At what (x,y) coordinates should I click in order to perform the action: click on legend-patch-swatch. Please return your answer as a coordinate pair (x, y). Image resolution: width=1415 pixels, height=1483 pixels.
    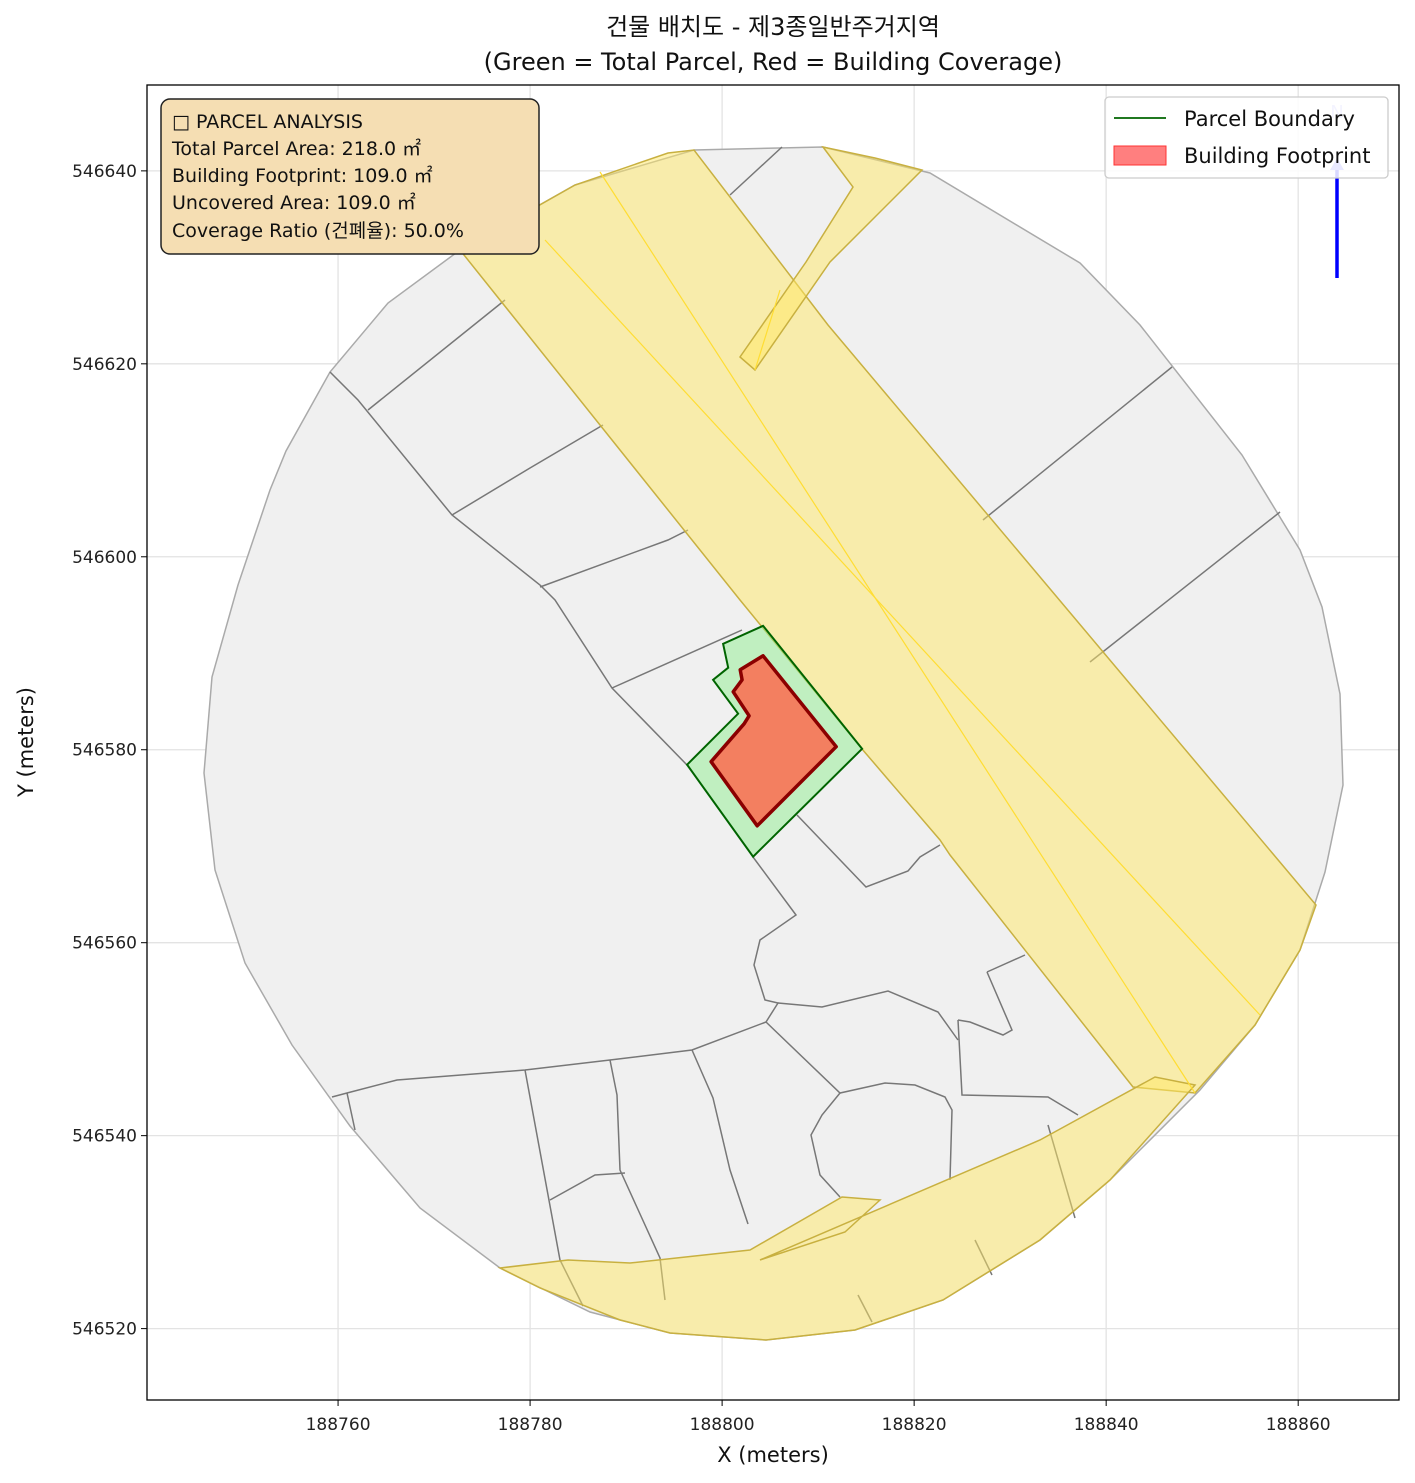
    Looking at the image, I should click on (1140, 155).